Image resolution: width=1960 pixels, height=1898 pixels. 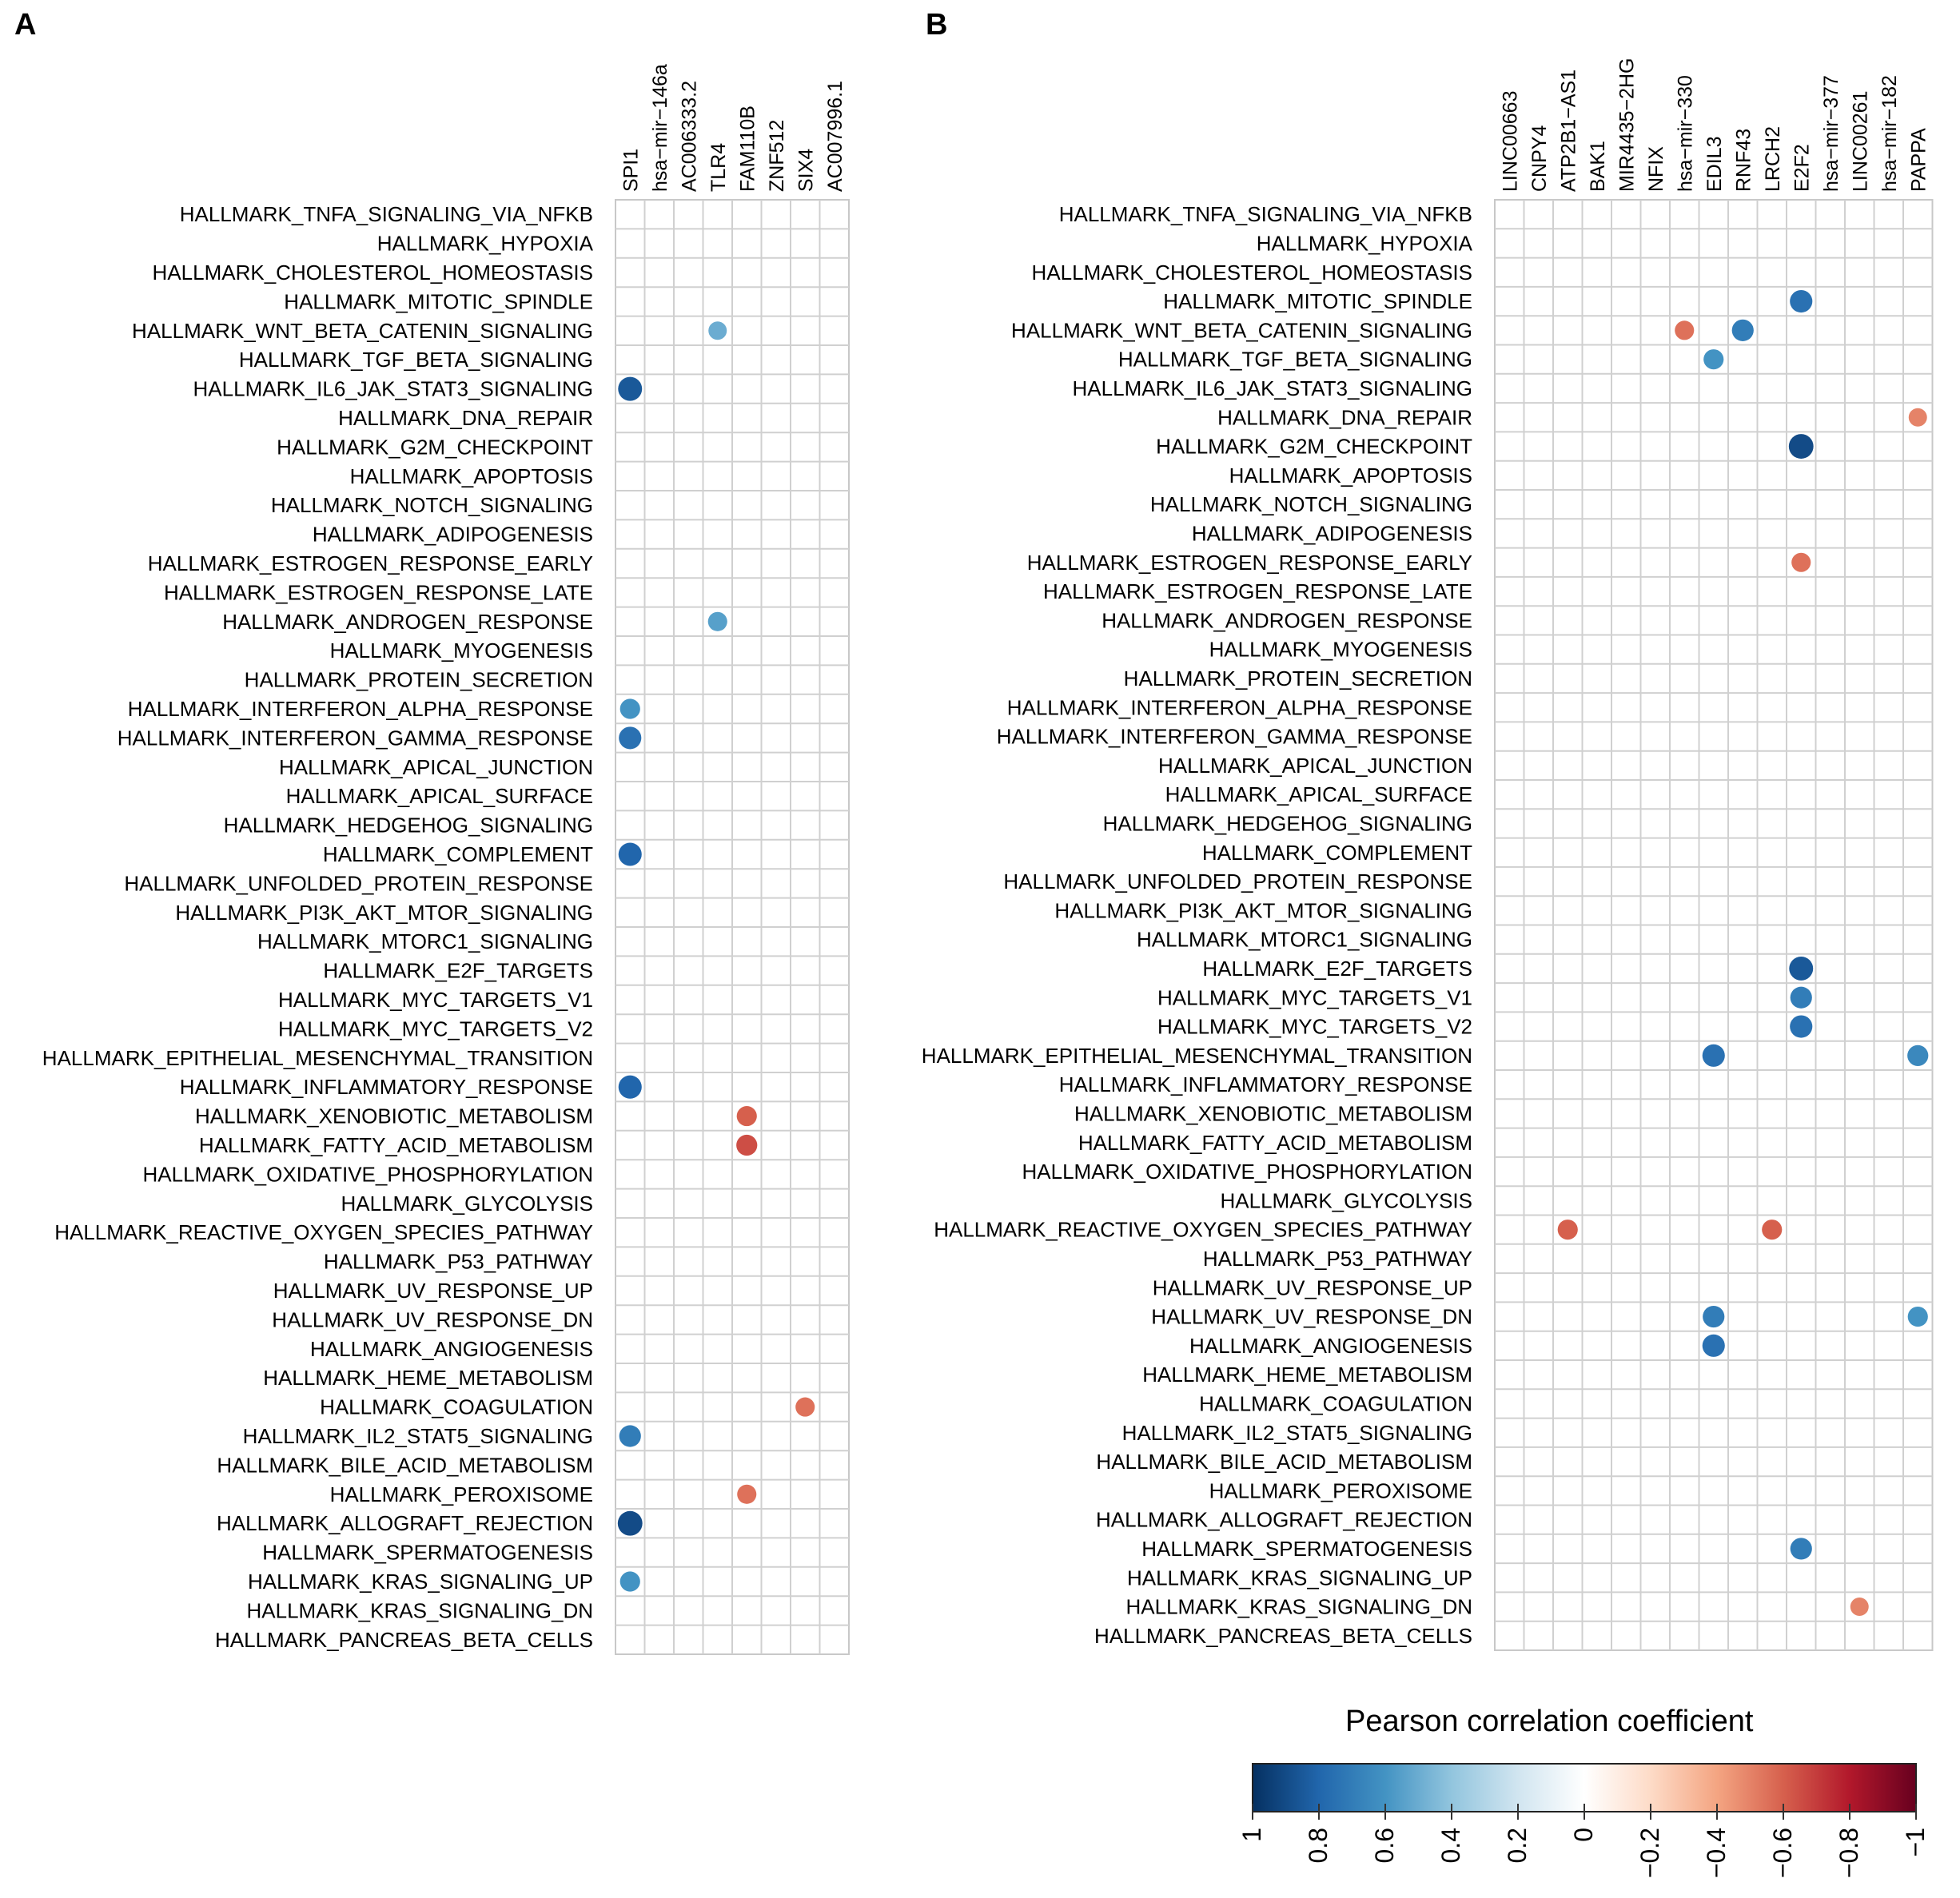 What do you see at coordinates (420, 1582) in the screenshot?
I see `row-label: HALLMARK_KRAS_SIGNALING_UP` at bounding box center [420, 1582].